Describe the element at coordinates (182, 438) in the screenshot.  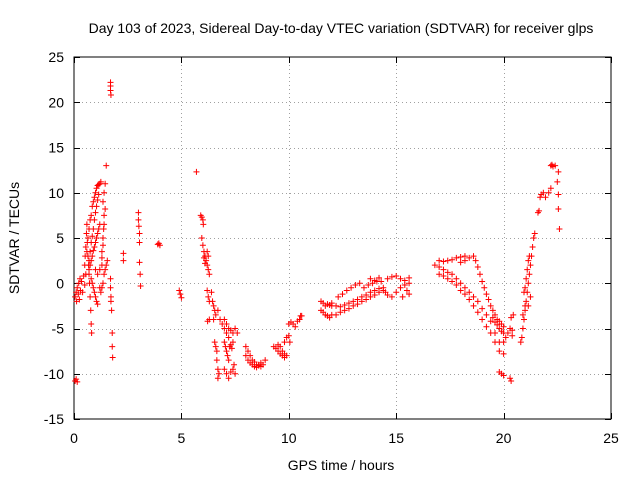
I see `x-tick-label: 5` at that location.